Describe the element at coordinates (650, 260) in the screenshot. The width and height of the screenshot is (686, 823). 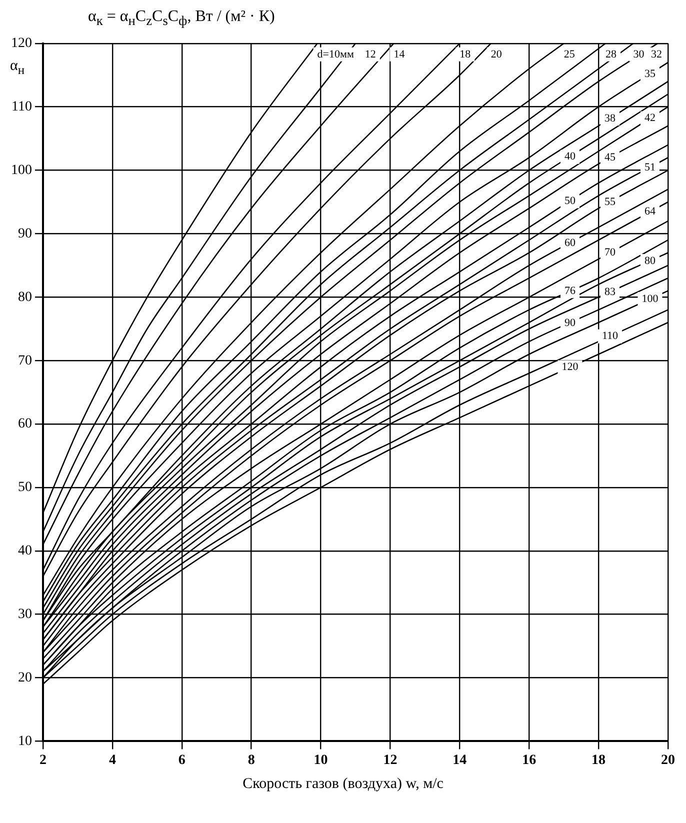
I see `series-label: 80` at that location.